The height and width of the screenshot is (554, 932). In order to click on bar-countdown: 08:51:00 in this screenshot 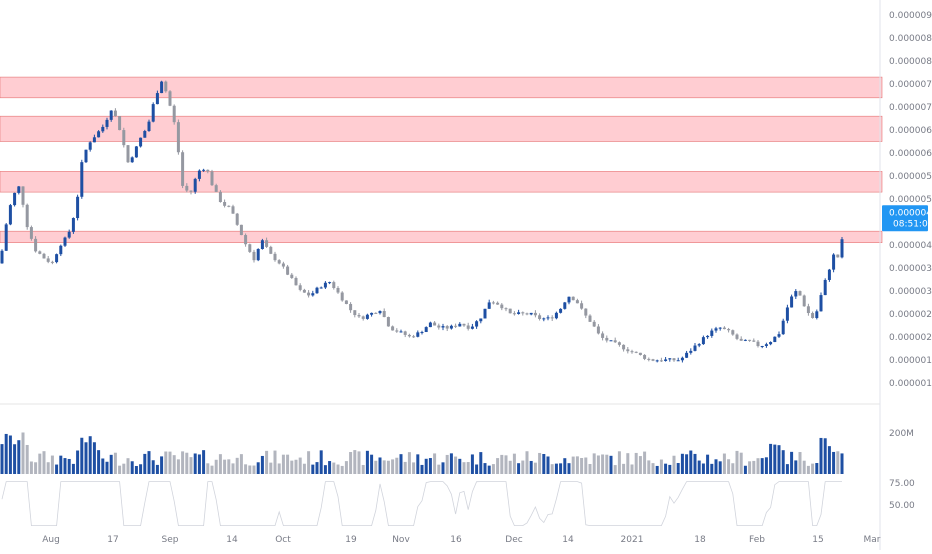, I will do `click(912, 224)`.